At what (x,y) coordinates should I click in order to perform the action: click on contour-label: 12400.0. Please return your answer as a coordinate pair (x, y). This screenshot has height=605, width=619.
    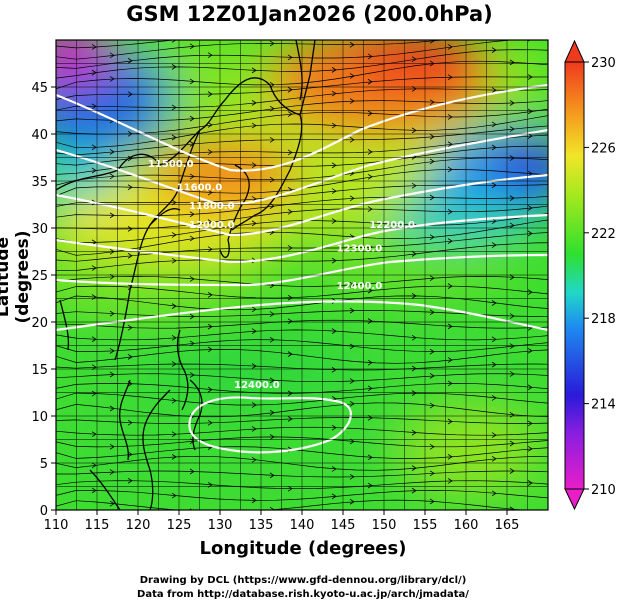
    Looking at the image, I should click on (360, 286).